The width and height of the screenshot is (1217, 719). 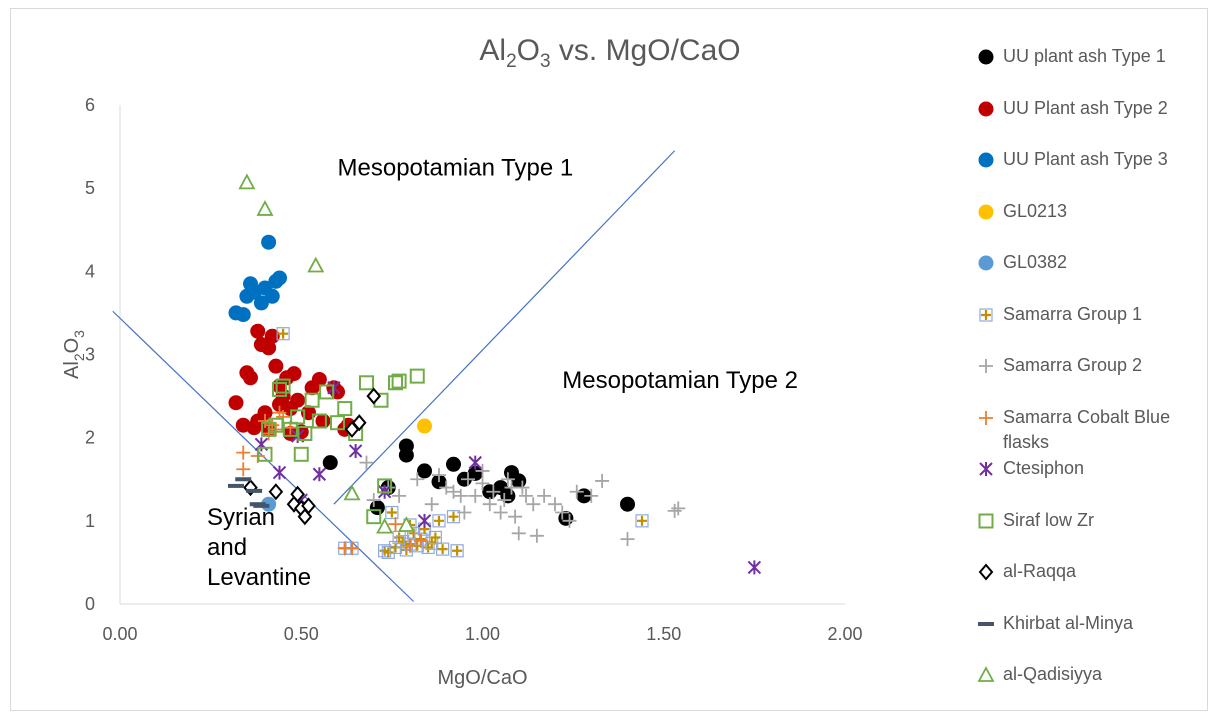 I want to click on y-tick-label: 3, so click(x=90, y=355).